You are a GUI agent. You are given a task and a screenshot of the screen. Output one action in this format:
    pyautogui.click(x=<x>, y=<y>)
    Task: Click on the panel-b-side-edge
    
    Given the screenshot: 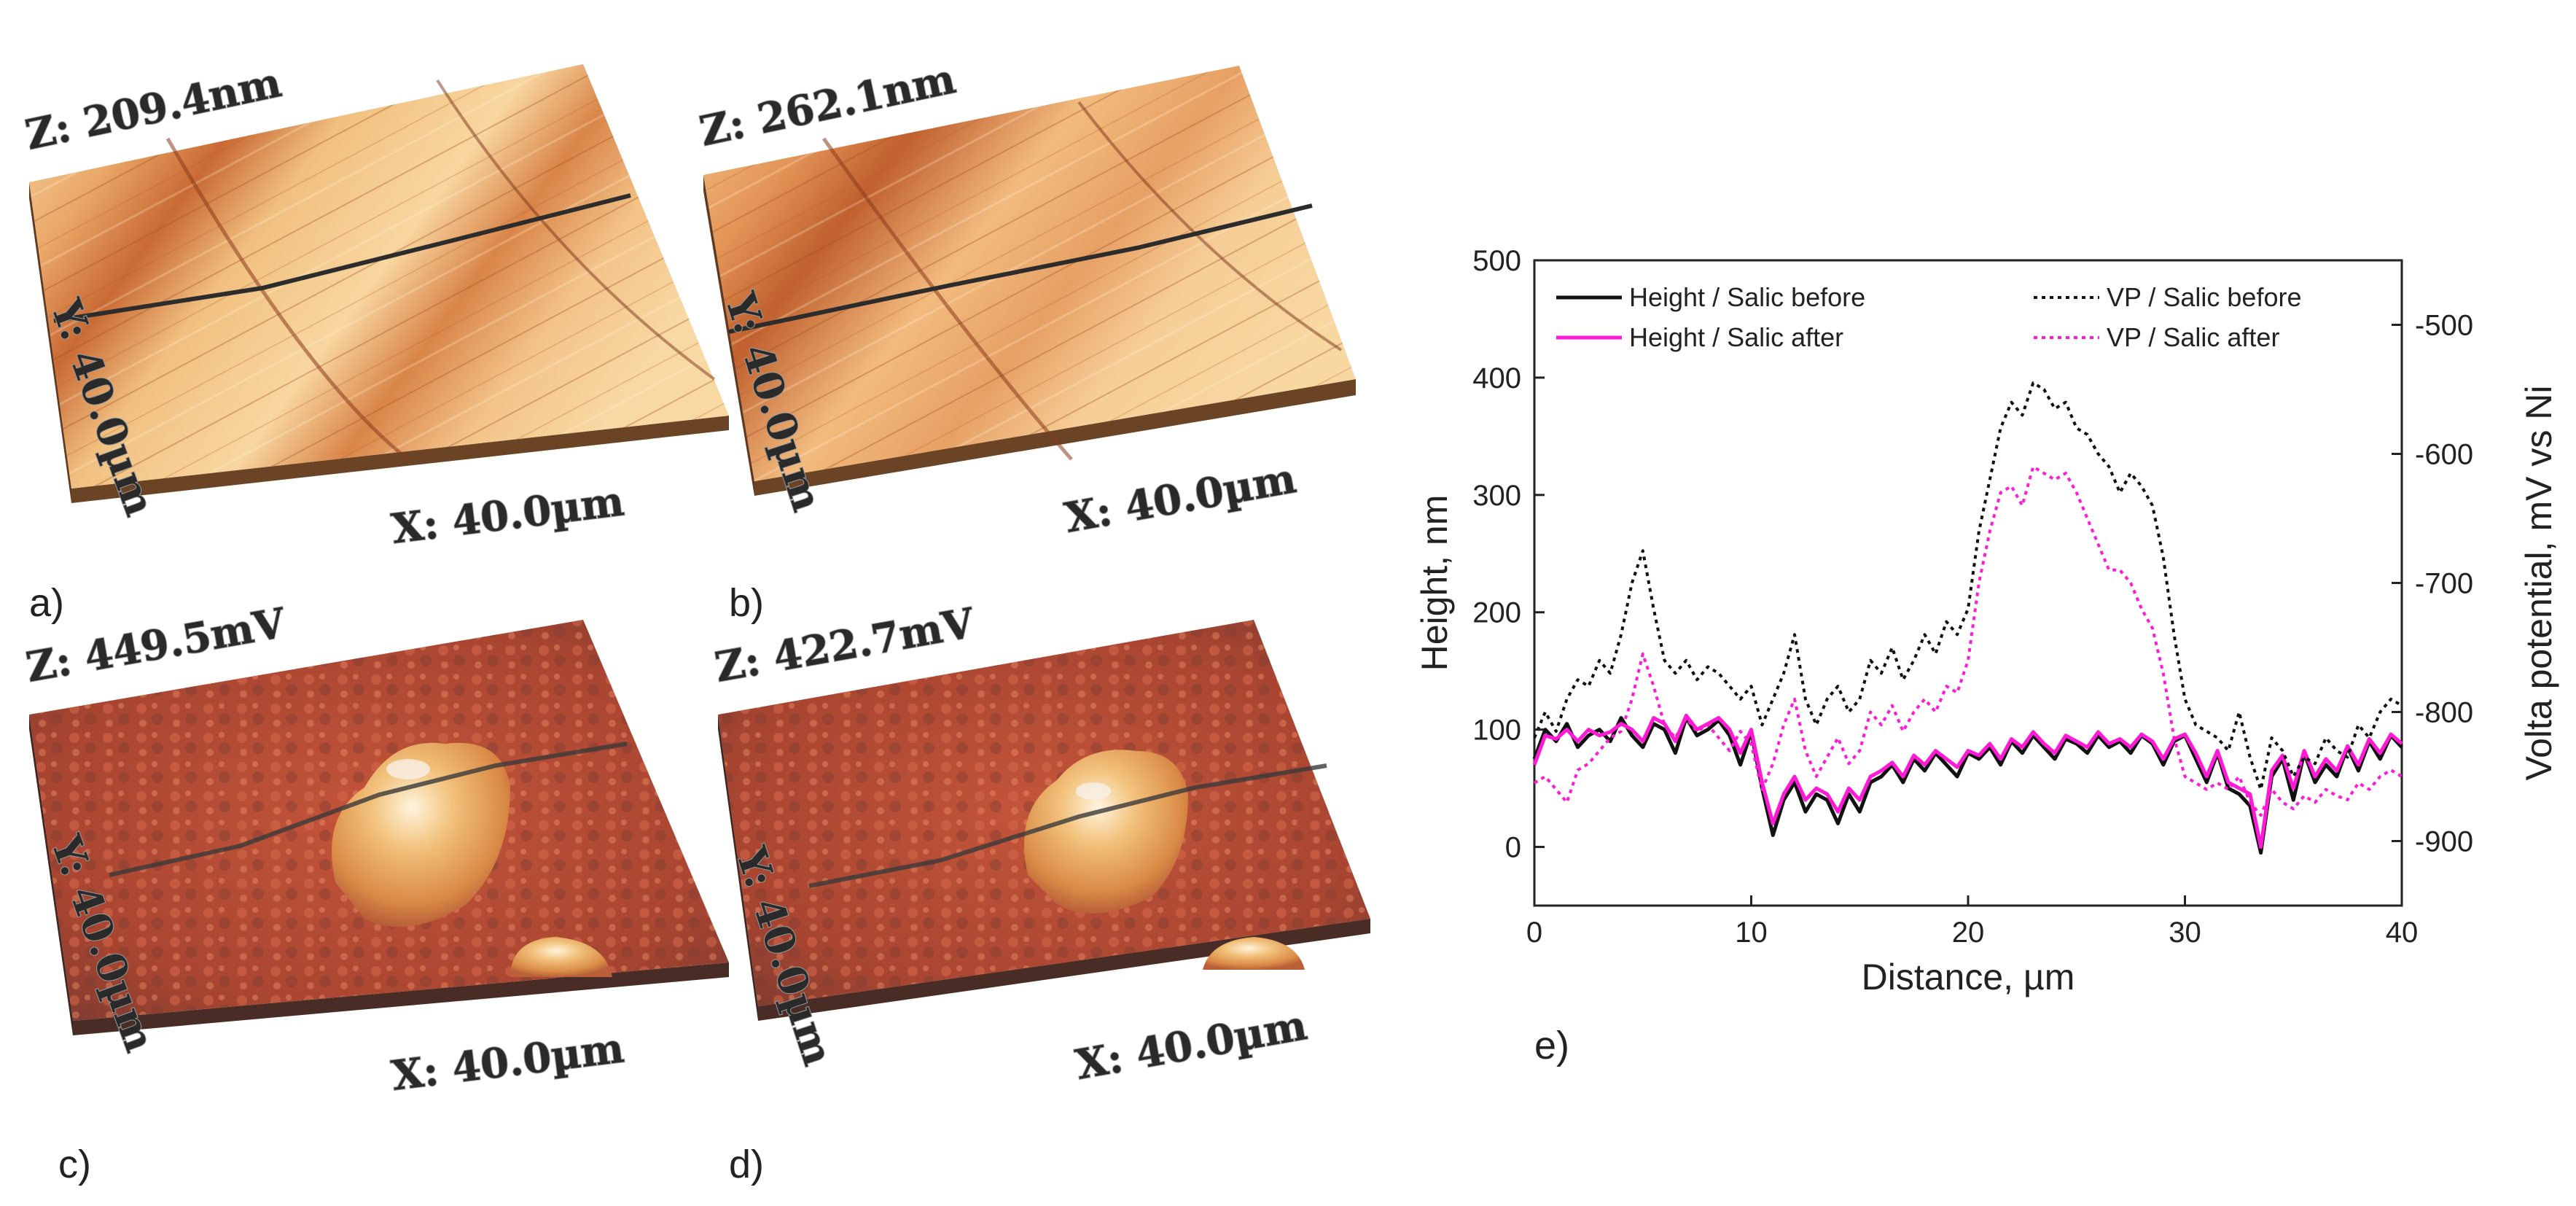 What is the action you would take?
    pyautogui.click(x=728, y=335)
    